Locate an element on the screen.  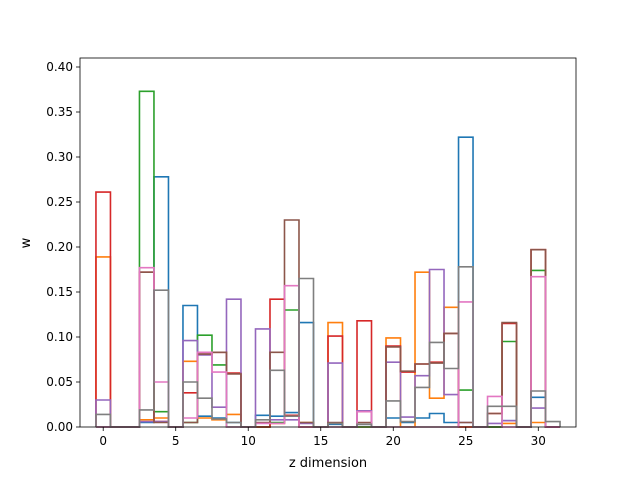
x-tick-label-6: 30 is located at coordinates (538, 441).